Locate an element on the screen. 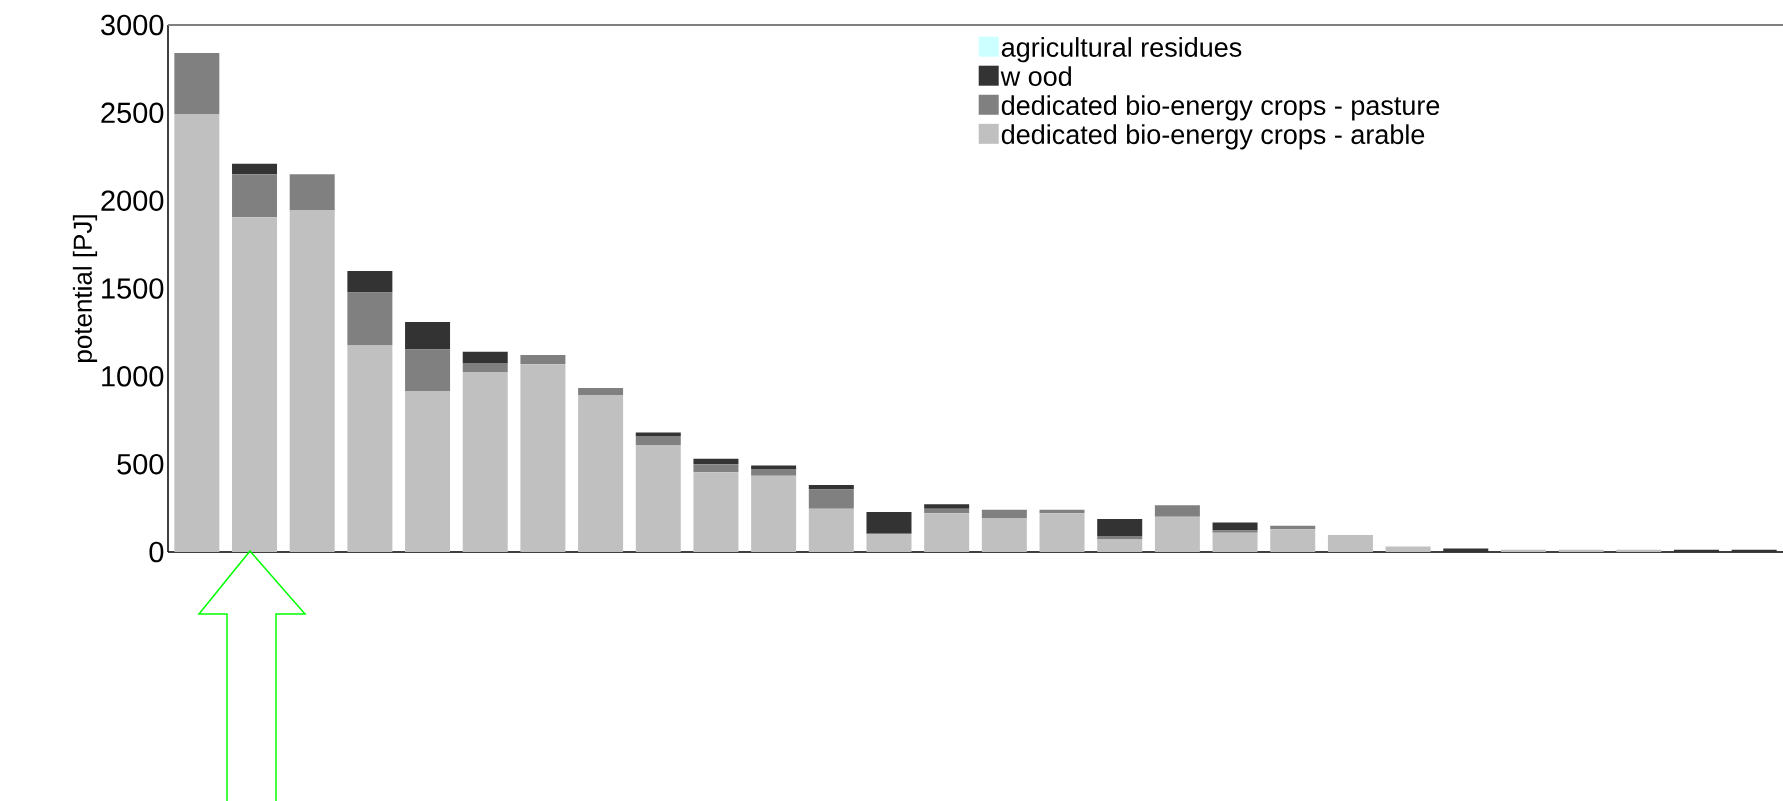  y-tick-label: 2500 is located at coordinates (132, 113).